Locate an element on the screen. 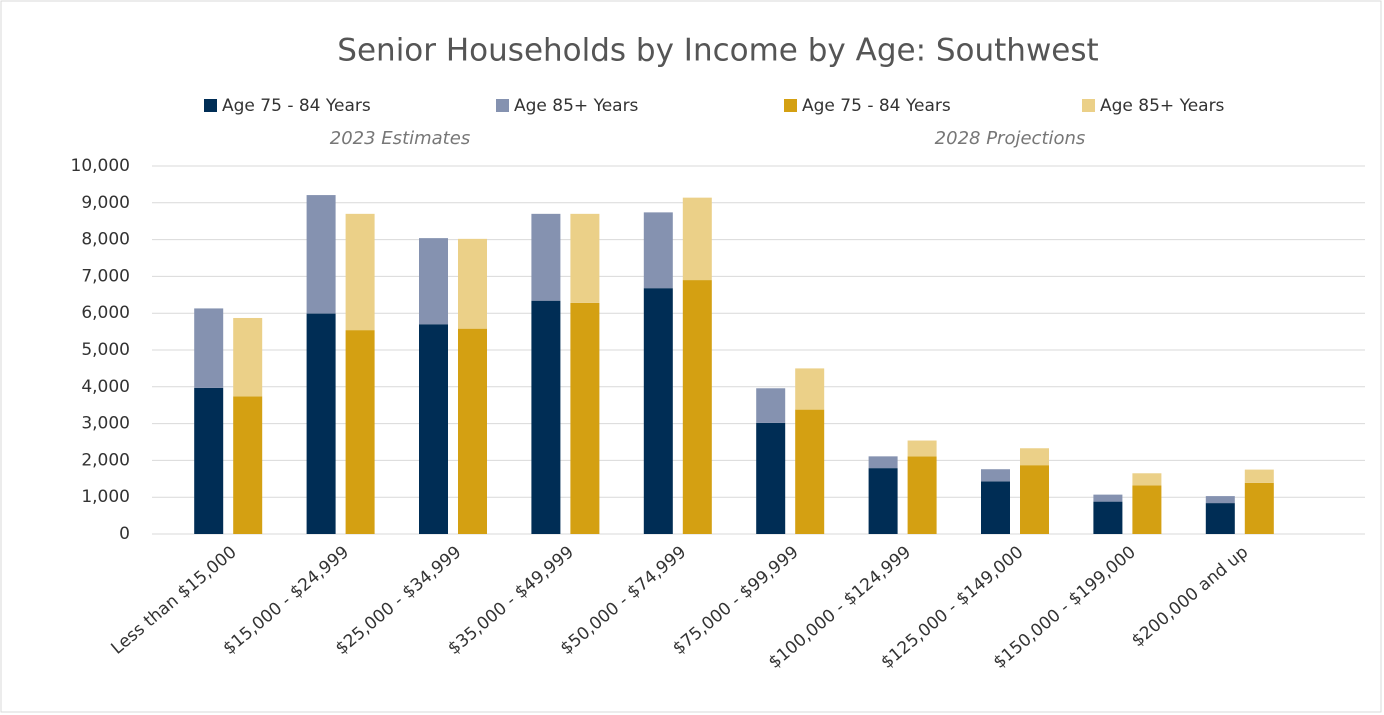 The width and height of the screenshot is (1384, 715). y-tick-label: 9,000 is located at coordinates (105, 203).